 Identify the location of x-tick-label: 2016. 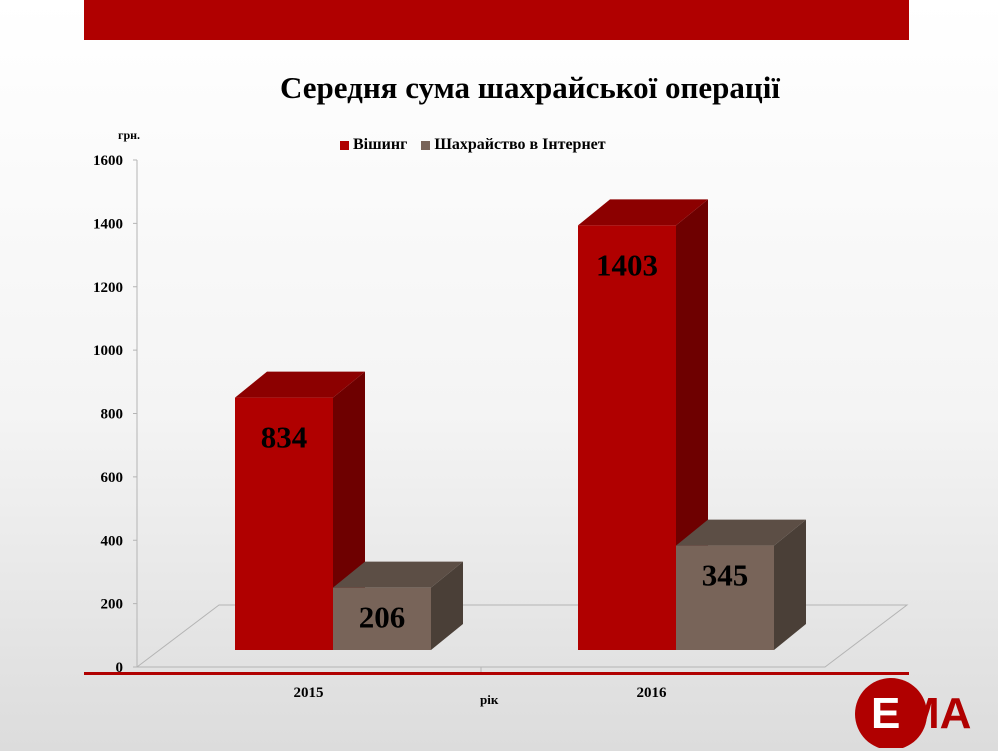
(652, 693).